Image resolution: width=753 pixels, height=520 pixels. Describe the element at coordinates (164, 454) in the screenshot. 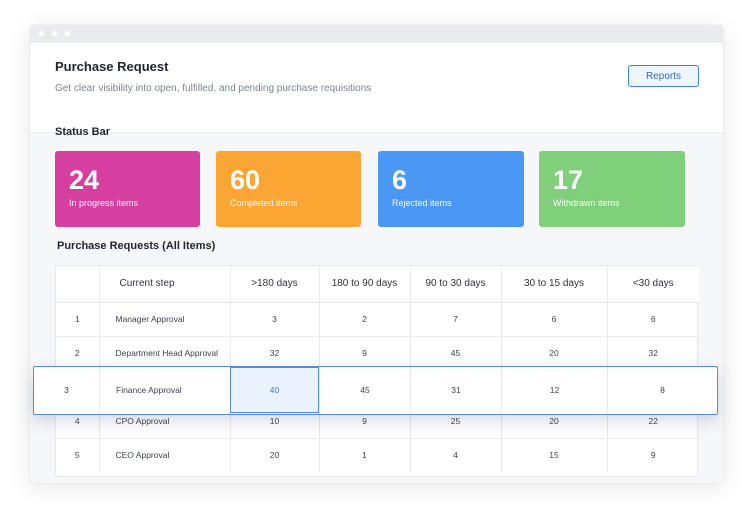

I see `current-step-cell: CEO Approval` at that location.